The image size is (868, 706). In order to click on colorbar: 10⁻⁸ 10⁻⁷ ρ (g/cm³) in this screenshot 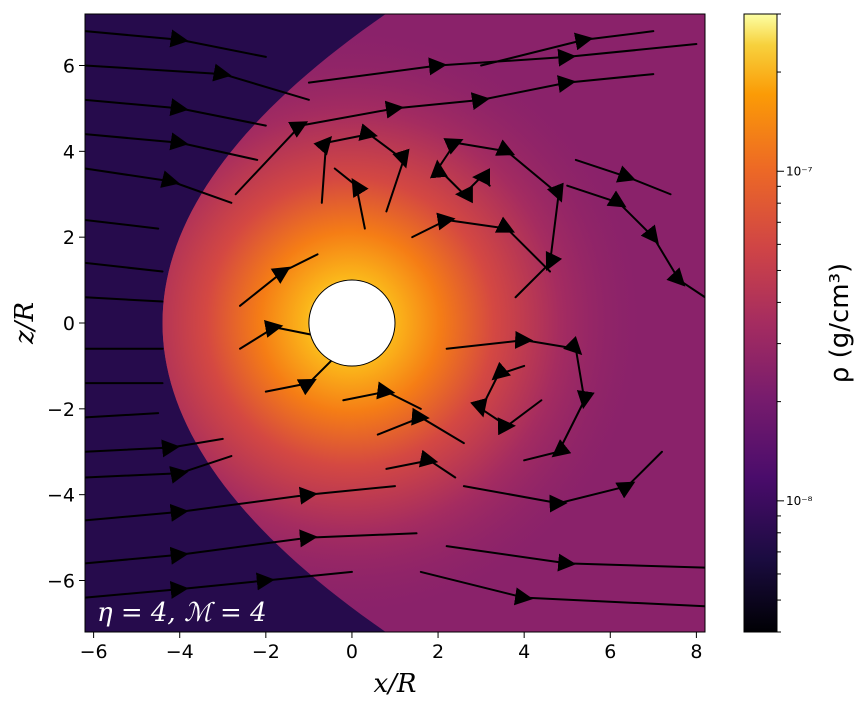, I will do `click(799, 323)`.